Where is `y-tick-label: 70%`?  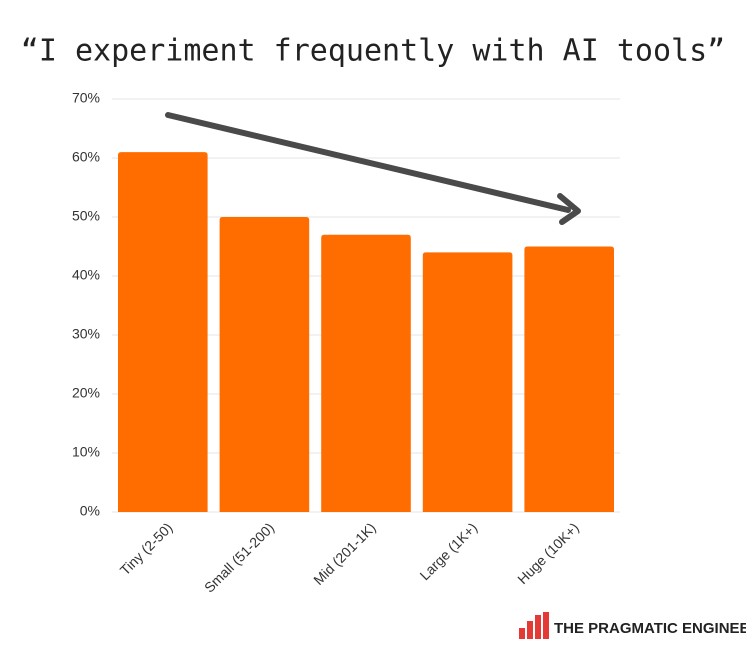
y-tick-label: 70% is located at coordinates (86, 98).